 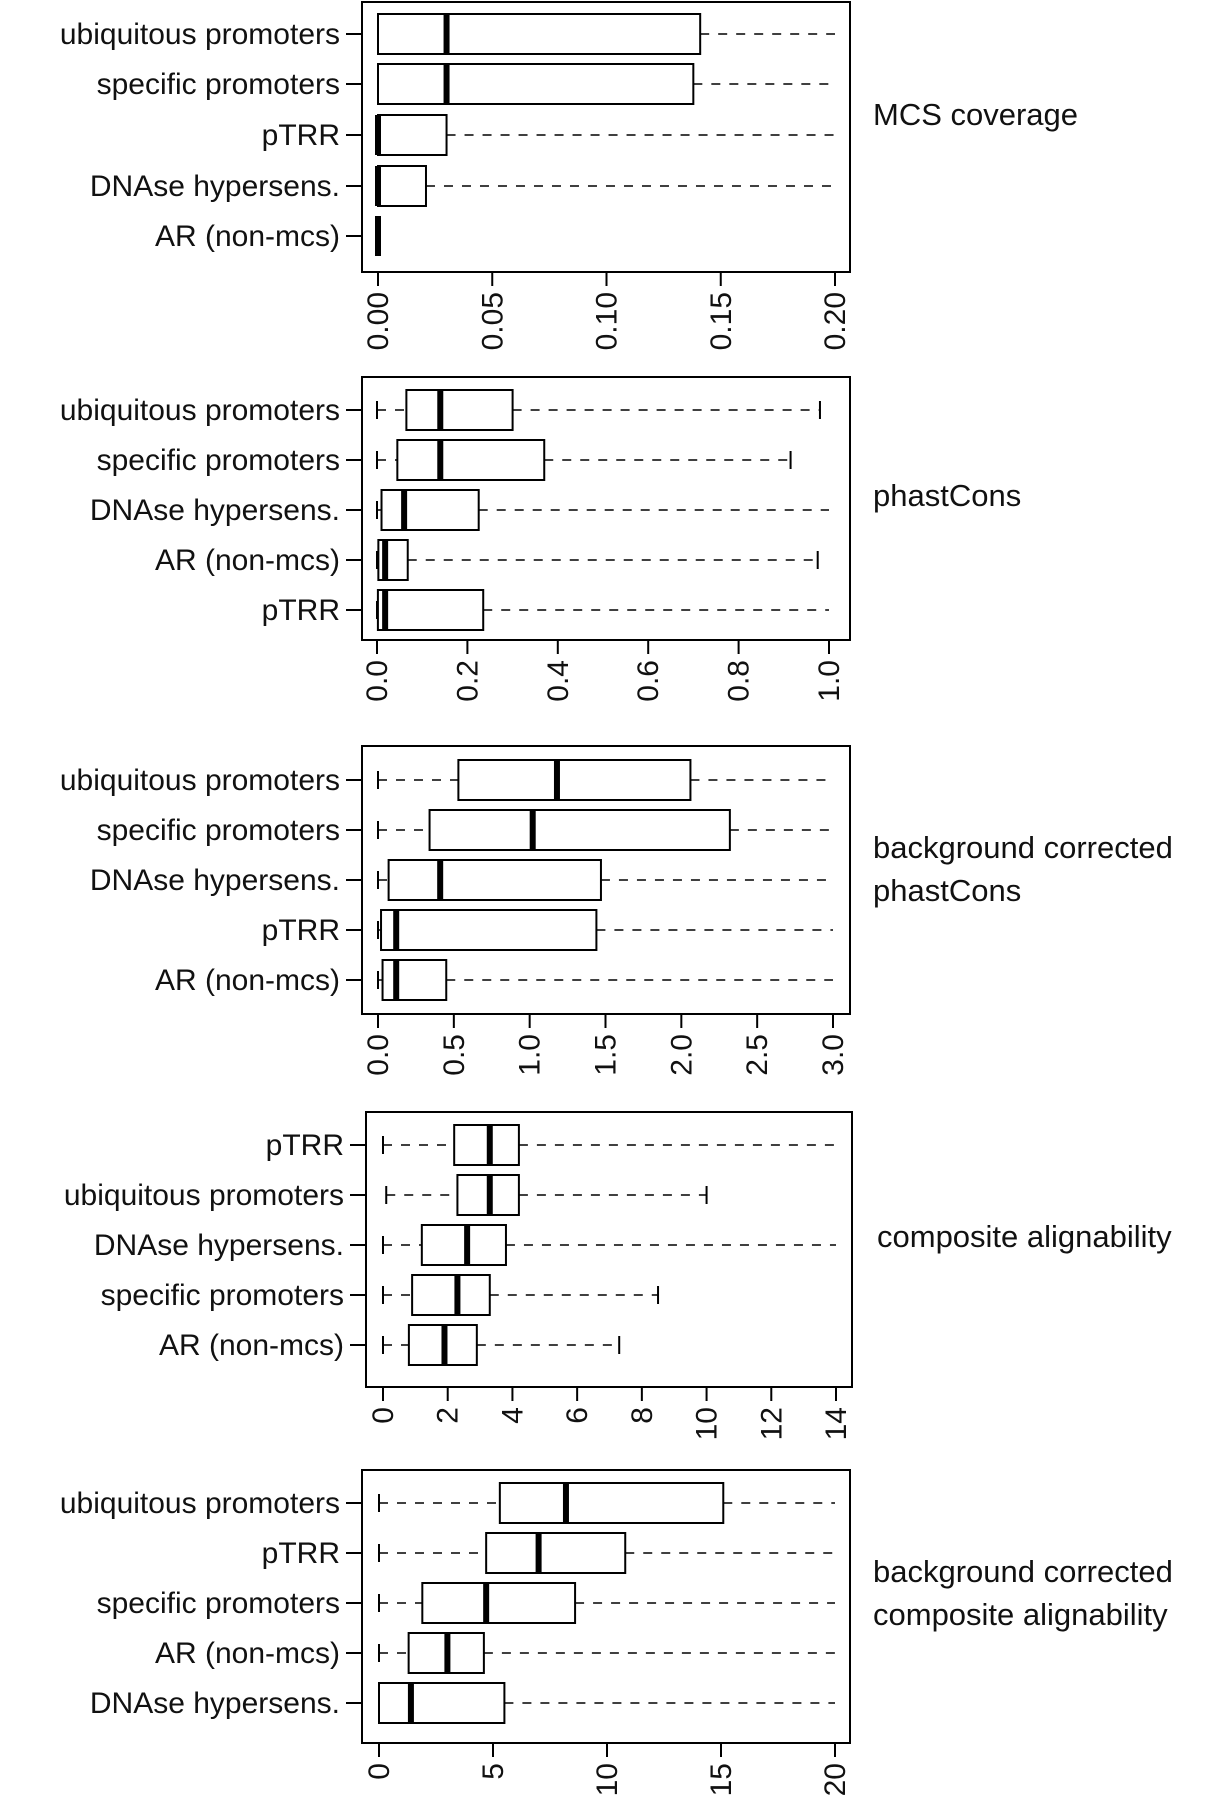 What do you see at coordinates (467, 681) in the screenshot?
I see `x-tick-label: 0.2` at bounding box center [467, 681].